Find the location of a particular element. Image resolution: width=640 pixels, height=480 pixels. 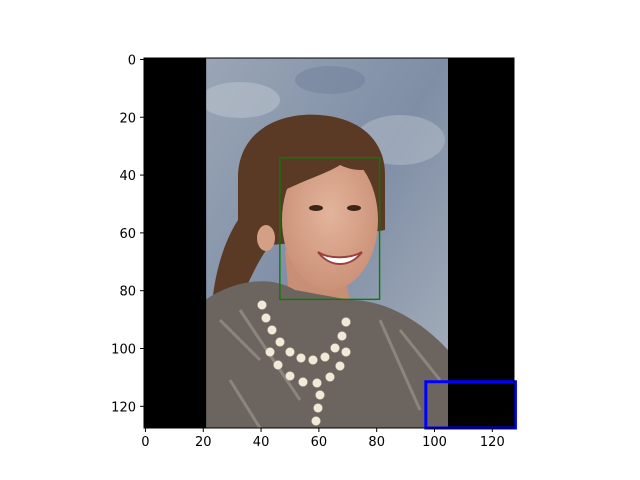

y-tick-label: 0 is located at coordinates (132, 60).